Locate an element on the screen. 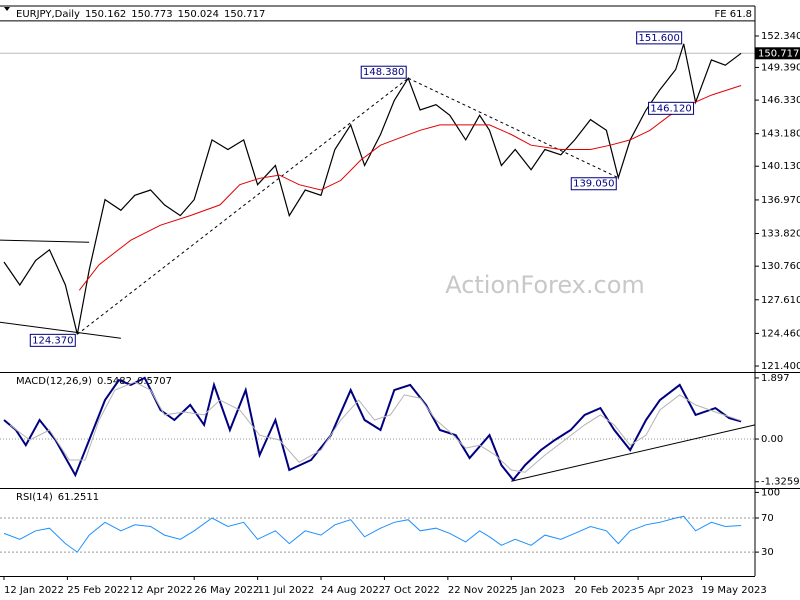 The width and height of the screenshot is (800, 600). y-tick-label: 149.390 is located at coordinates (780, 67).